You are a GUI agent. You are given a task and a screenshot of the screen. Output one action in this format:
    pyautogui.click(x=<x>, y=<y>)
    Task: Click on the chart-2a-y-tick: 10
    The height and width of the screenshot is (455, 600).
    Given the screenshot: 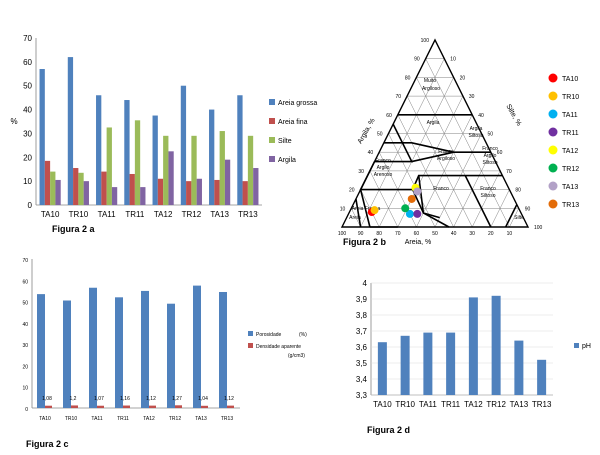 What is the action you would take?
    pyautogui.click(x=27, y=181)
    